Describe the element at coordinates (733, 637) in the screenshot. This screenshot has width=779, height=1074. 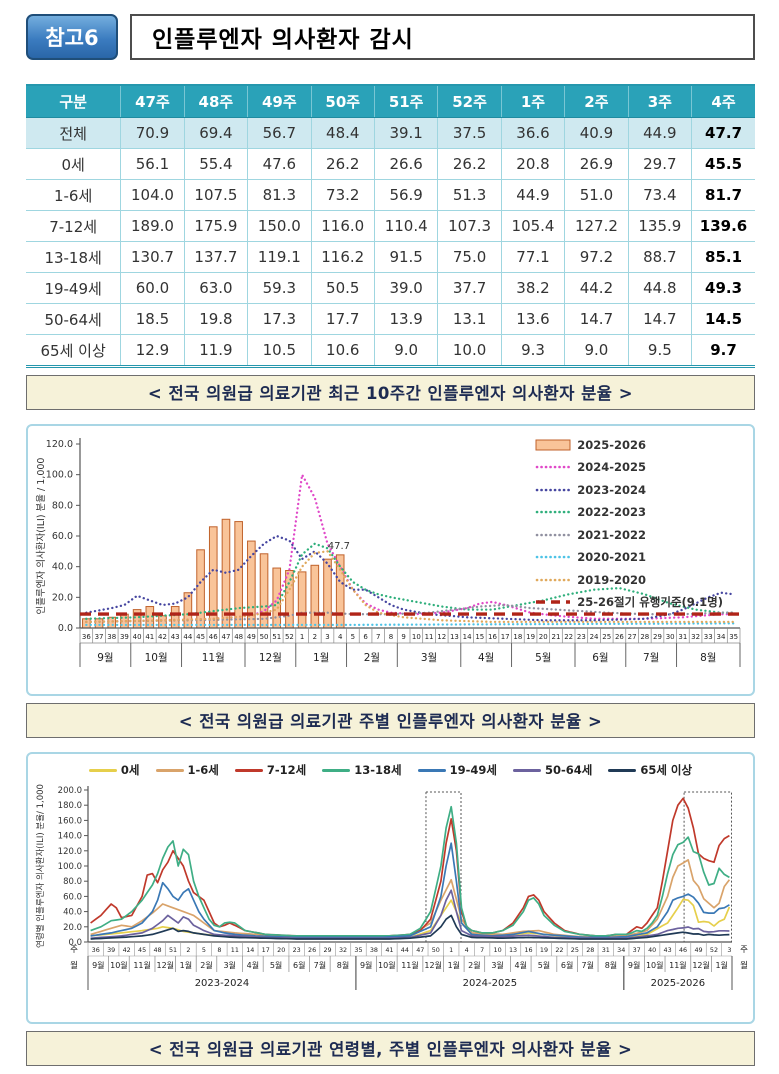
I see `svg-text: 35` at that location.